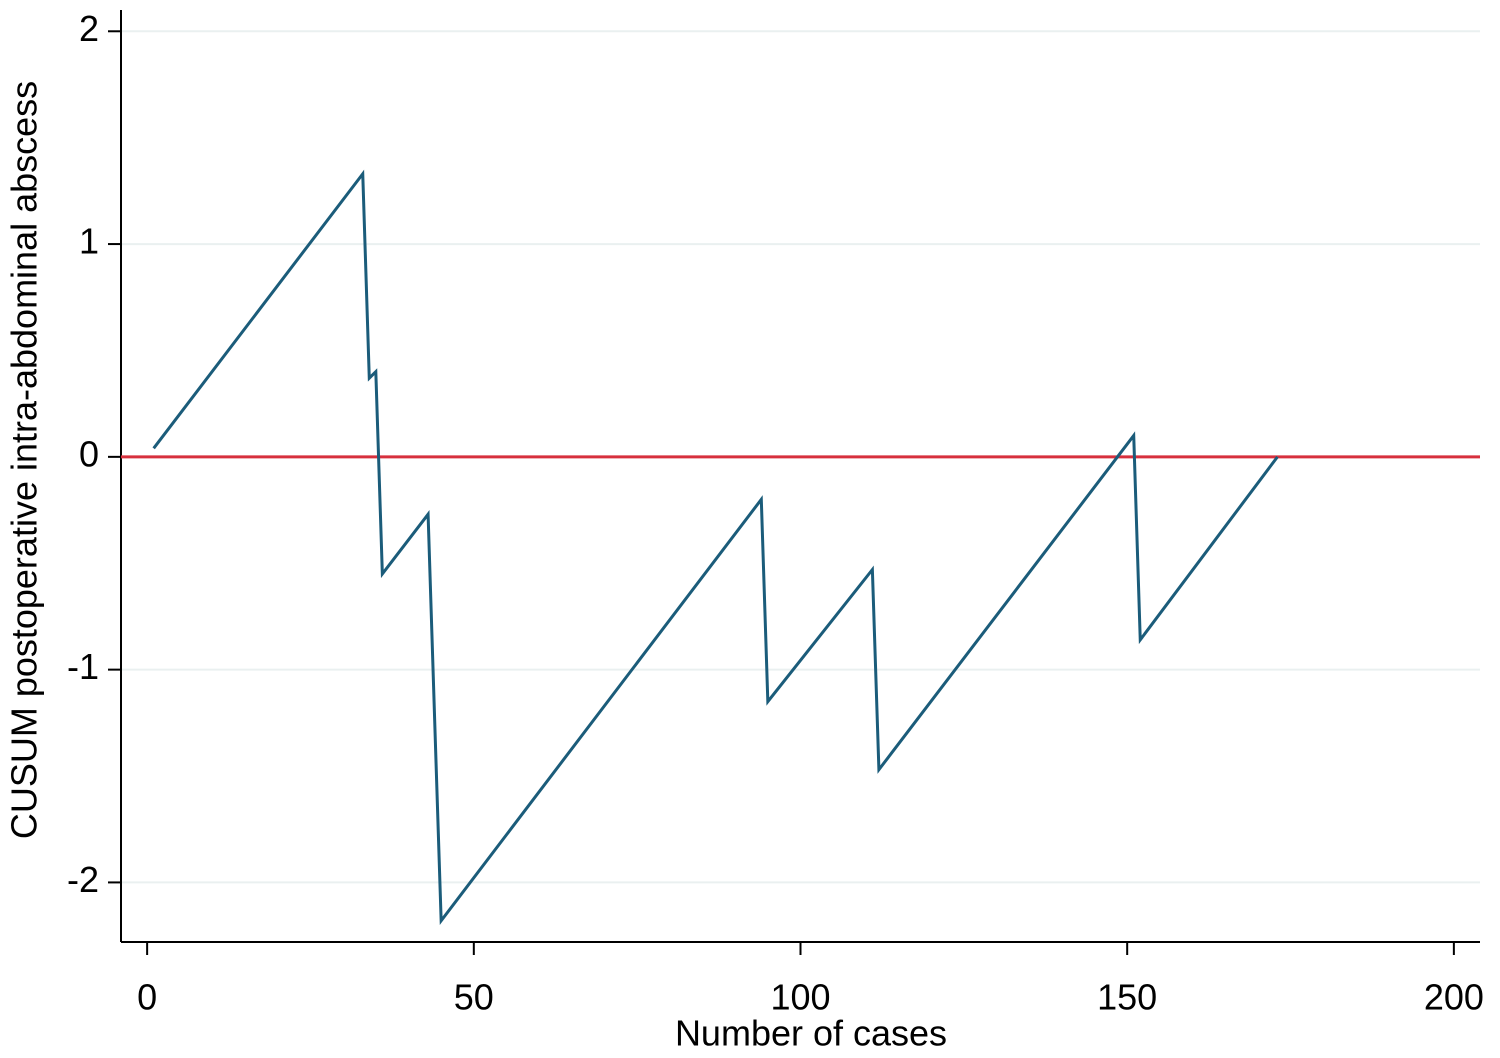  Describe the element at coordinates (83, 666) in the screenshot. I see `y-tick-label: -1` at that location.